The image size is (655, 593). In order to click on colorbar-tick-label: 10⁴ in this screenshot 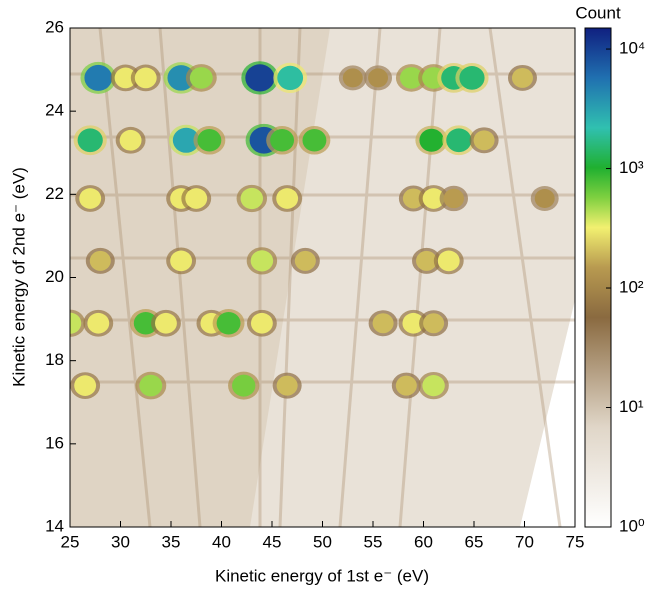, I will do `click(632, 48)`.